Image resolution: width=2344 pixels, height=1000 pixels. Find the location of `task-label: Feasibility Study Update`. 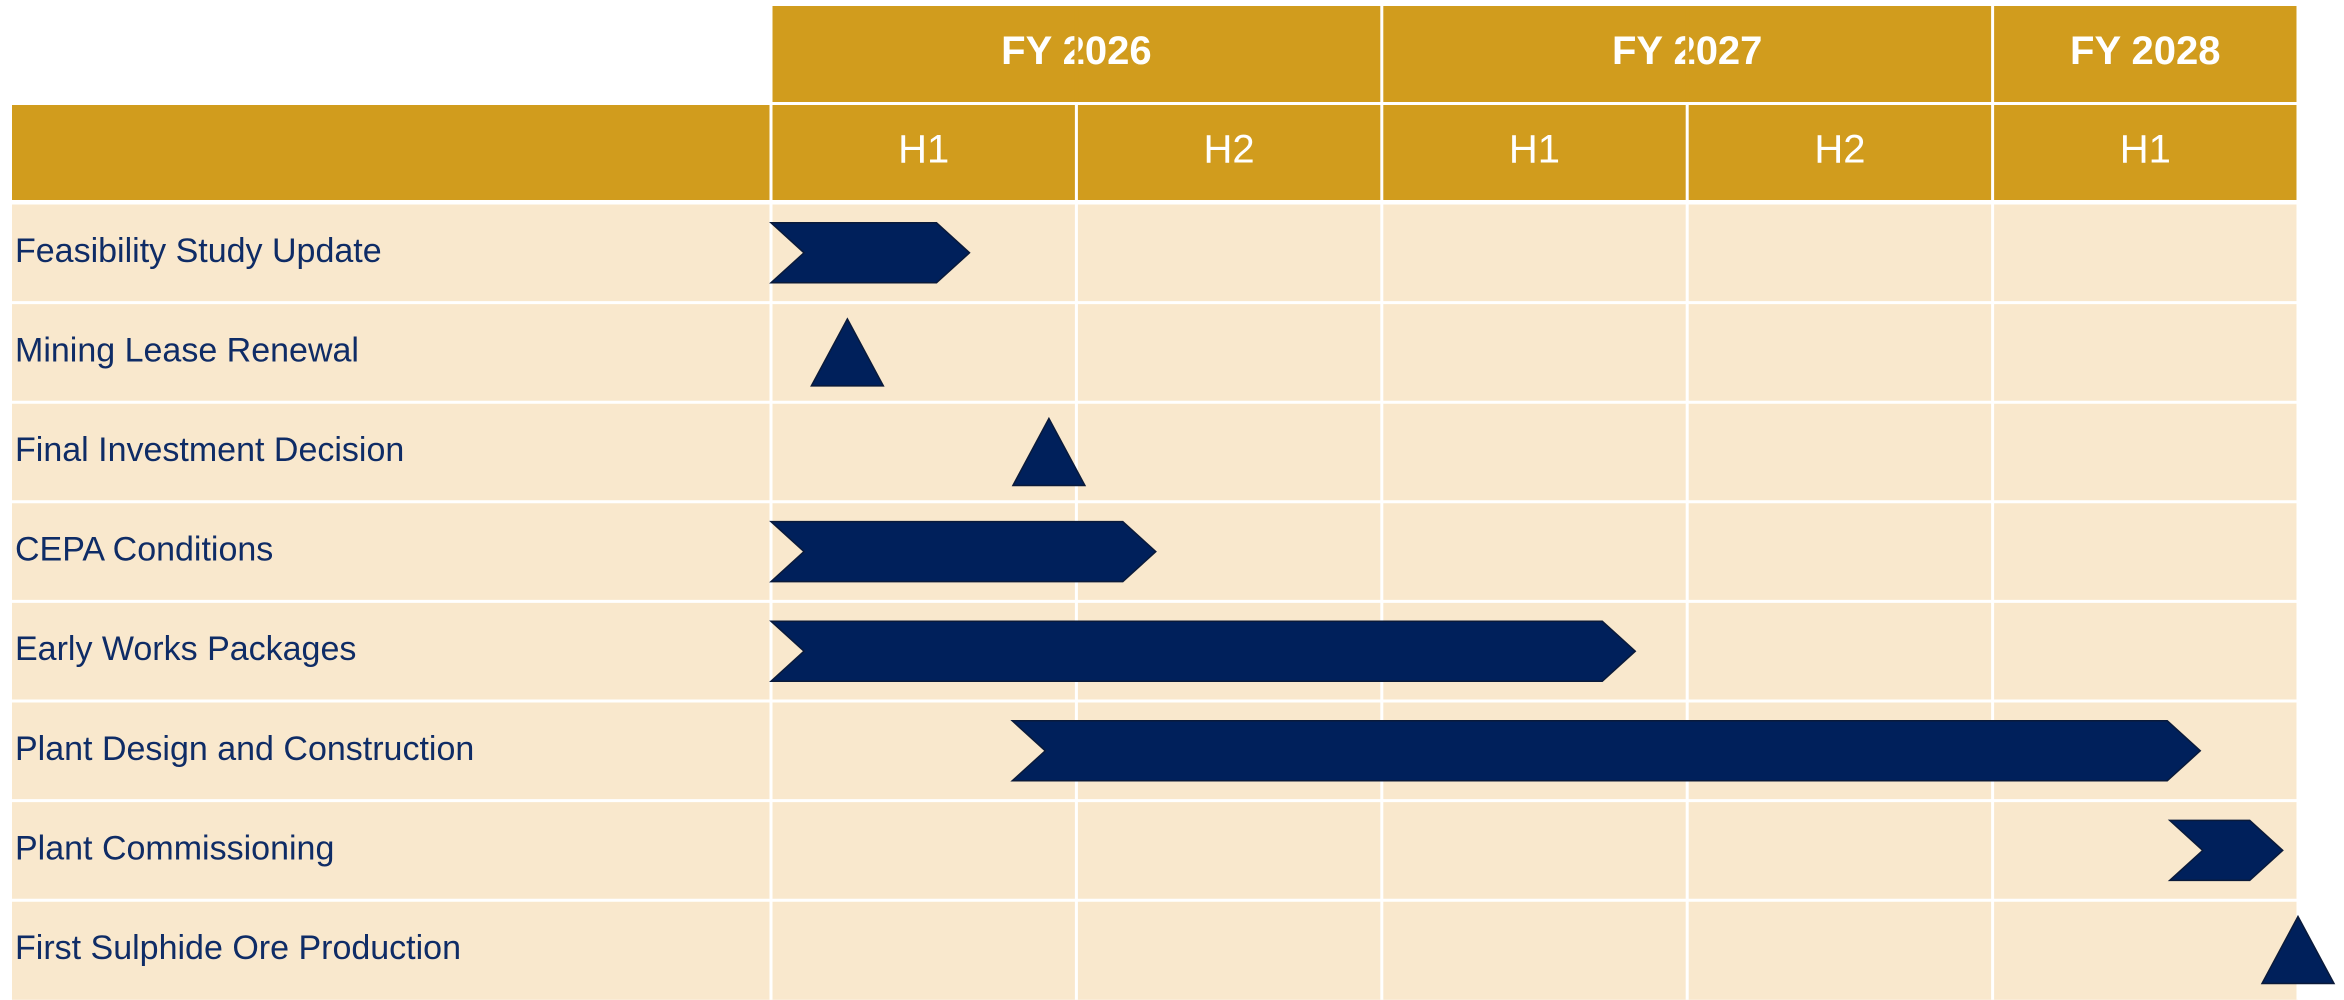

task-label: Feasibility Study Update is located at coordinates (198, 251).